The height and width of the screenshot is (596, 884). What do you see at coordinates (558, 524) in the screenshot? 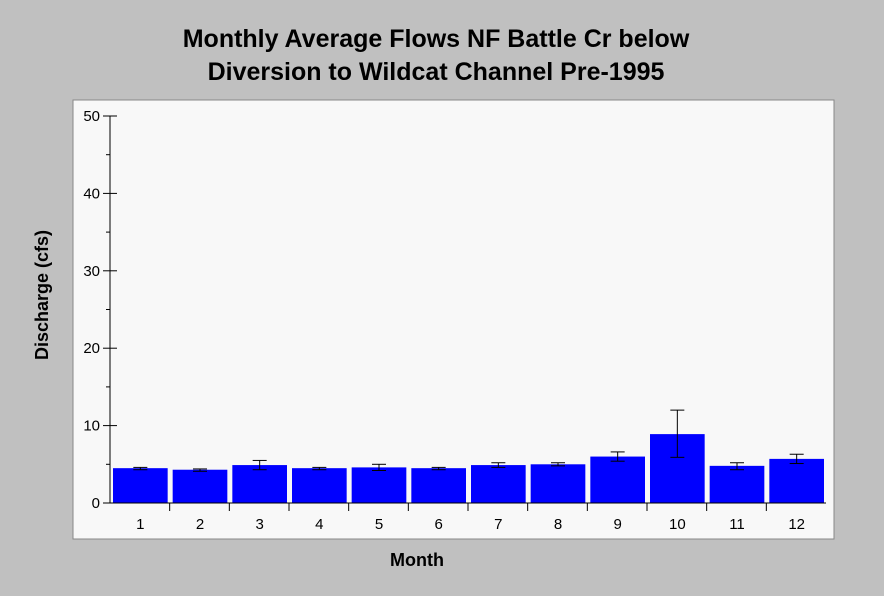
I see `x-tick-label: 8` at bounding box center [558, 524].